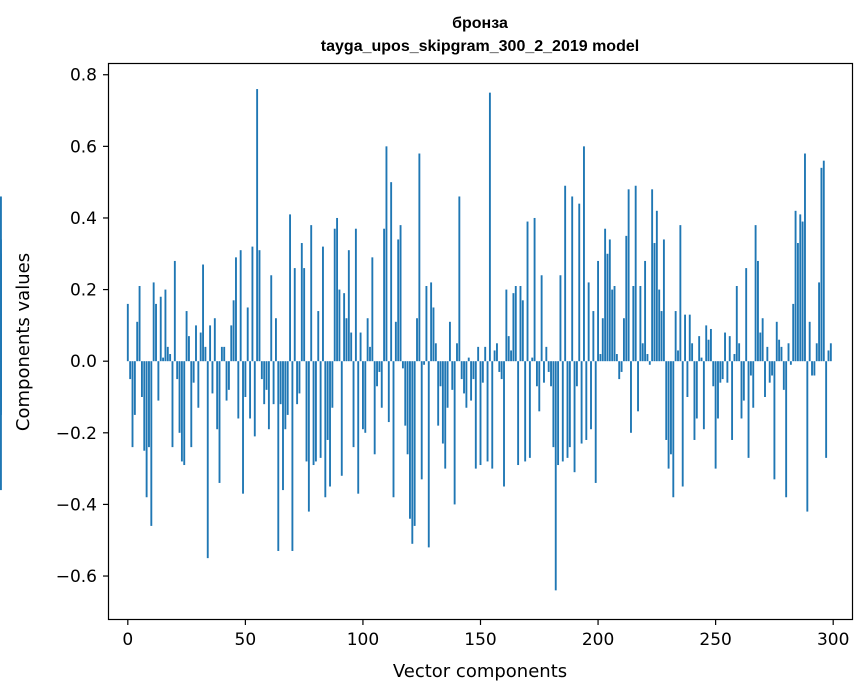  Describe the element at coordinates (127, 640) in the screenshot. I see `x-tick-label: 0` at that location.